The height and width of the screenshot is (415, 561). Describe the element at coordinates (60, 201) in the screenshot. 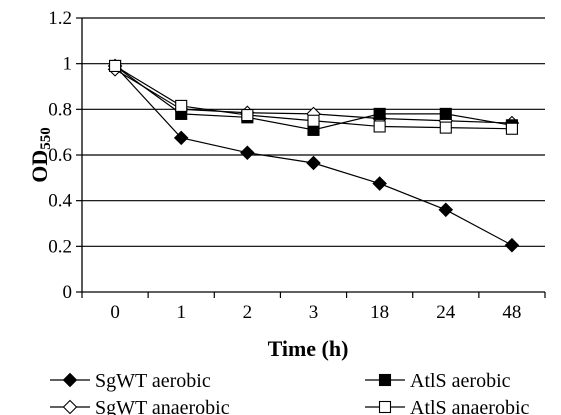

I see `y-tick-label: 0.4` at that location.